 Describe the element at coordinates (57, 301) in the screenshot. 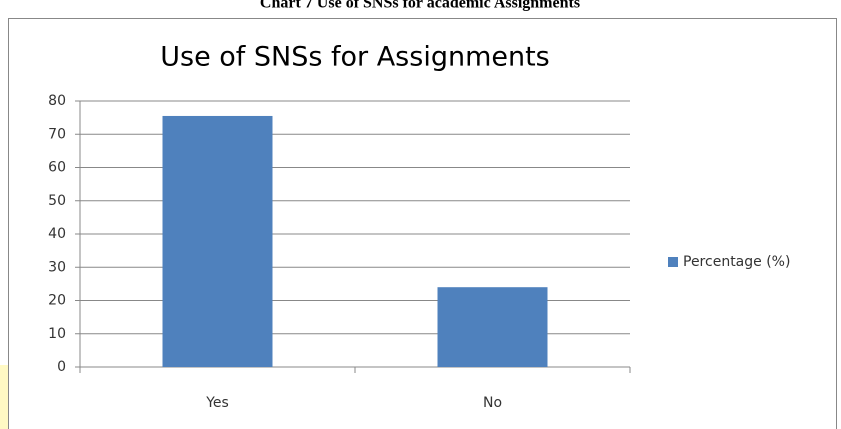

I see `y-tick-label: 20` at that location.